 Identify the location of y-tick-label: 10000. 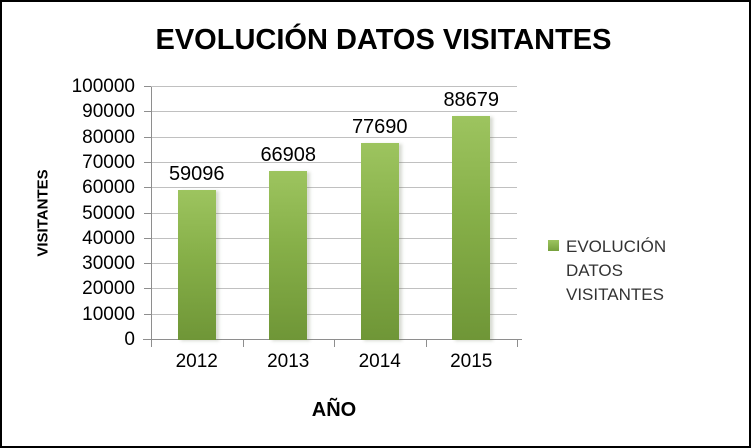
(108, 314).